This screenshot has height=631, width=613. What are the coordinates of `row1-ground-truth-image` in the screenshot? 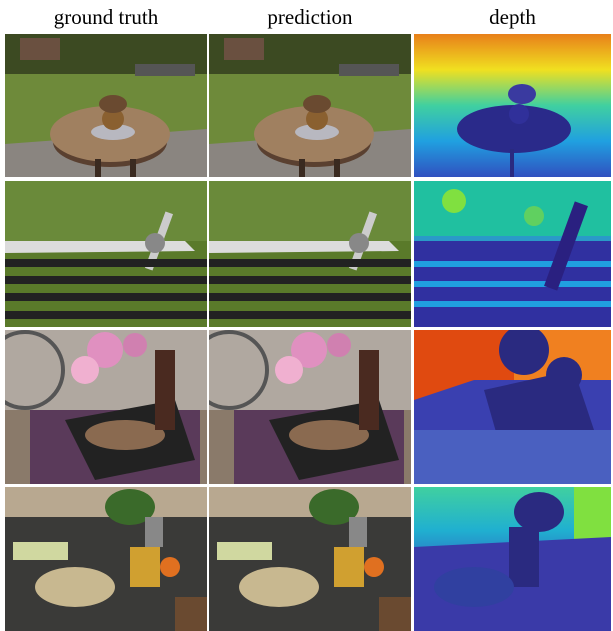 It's located at (106, 105).